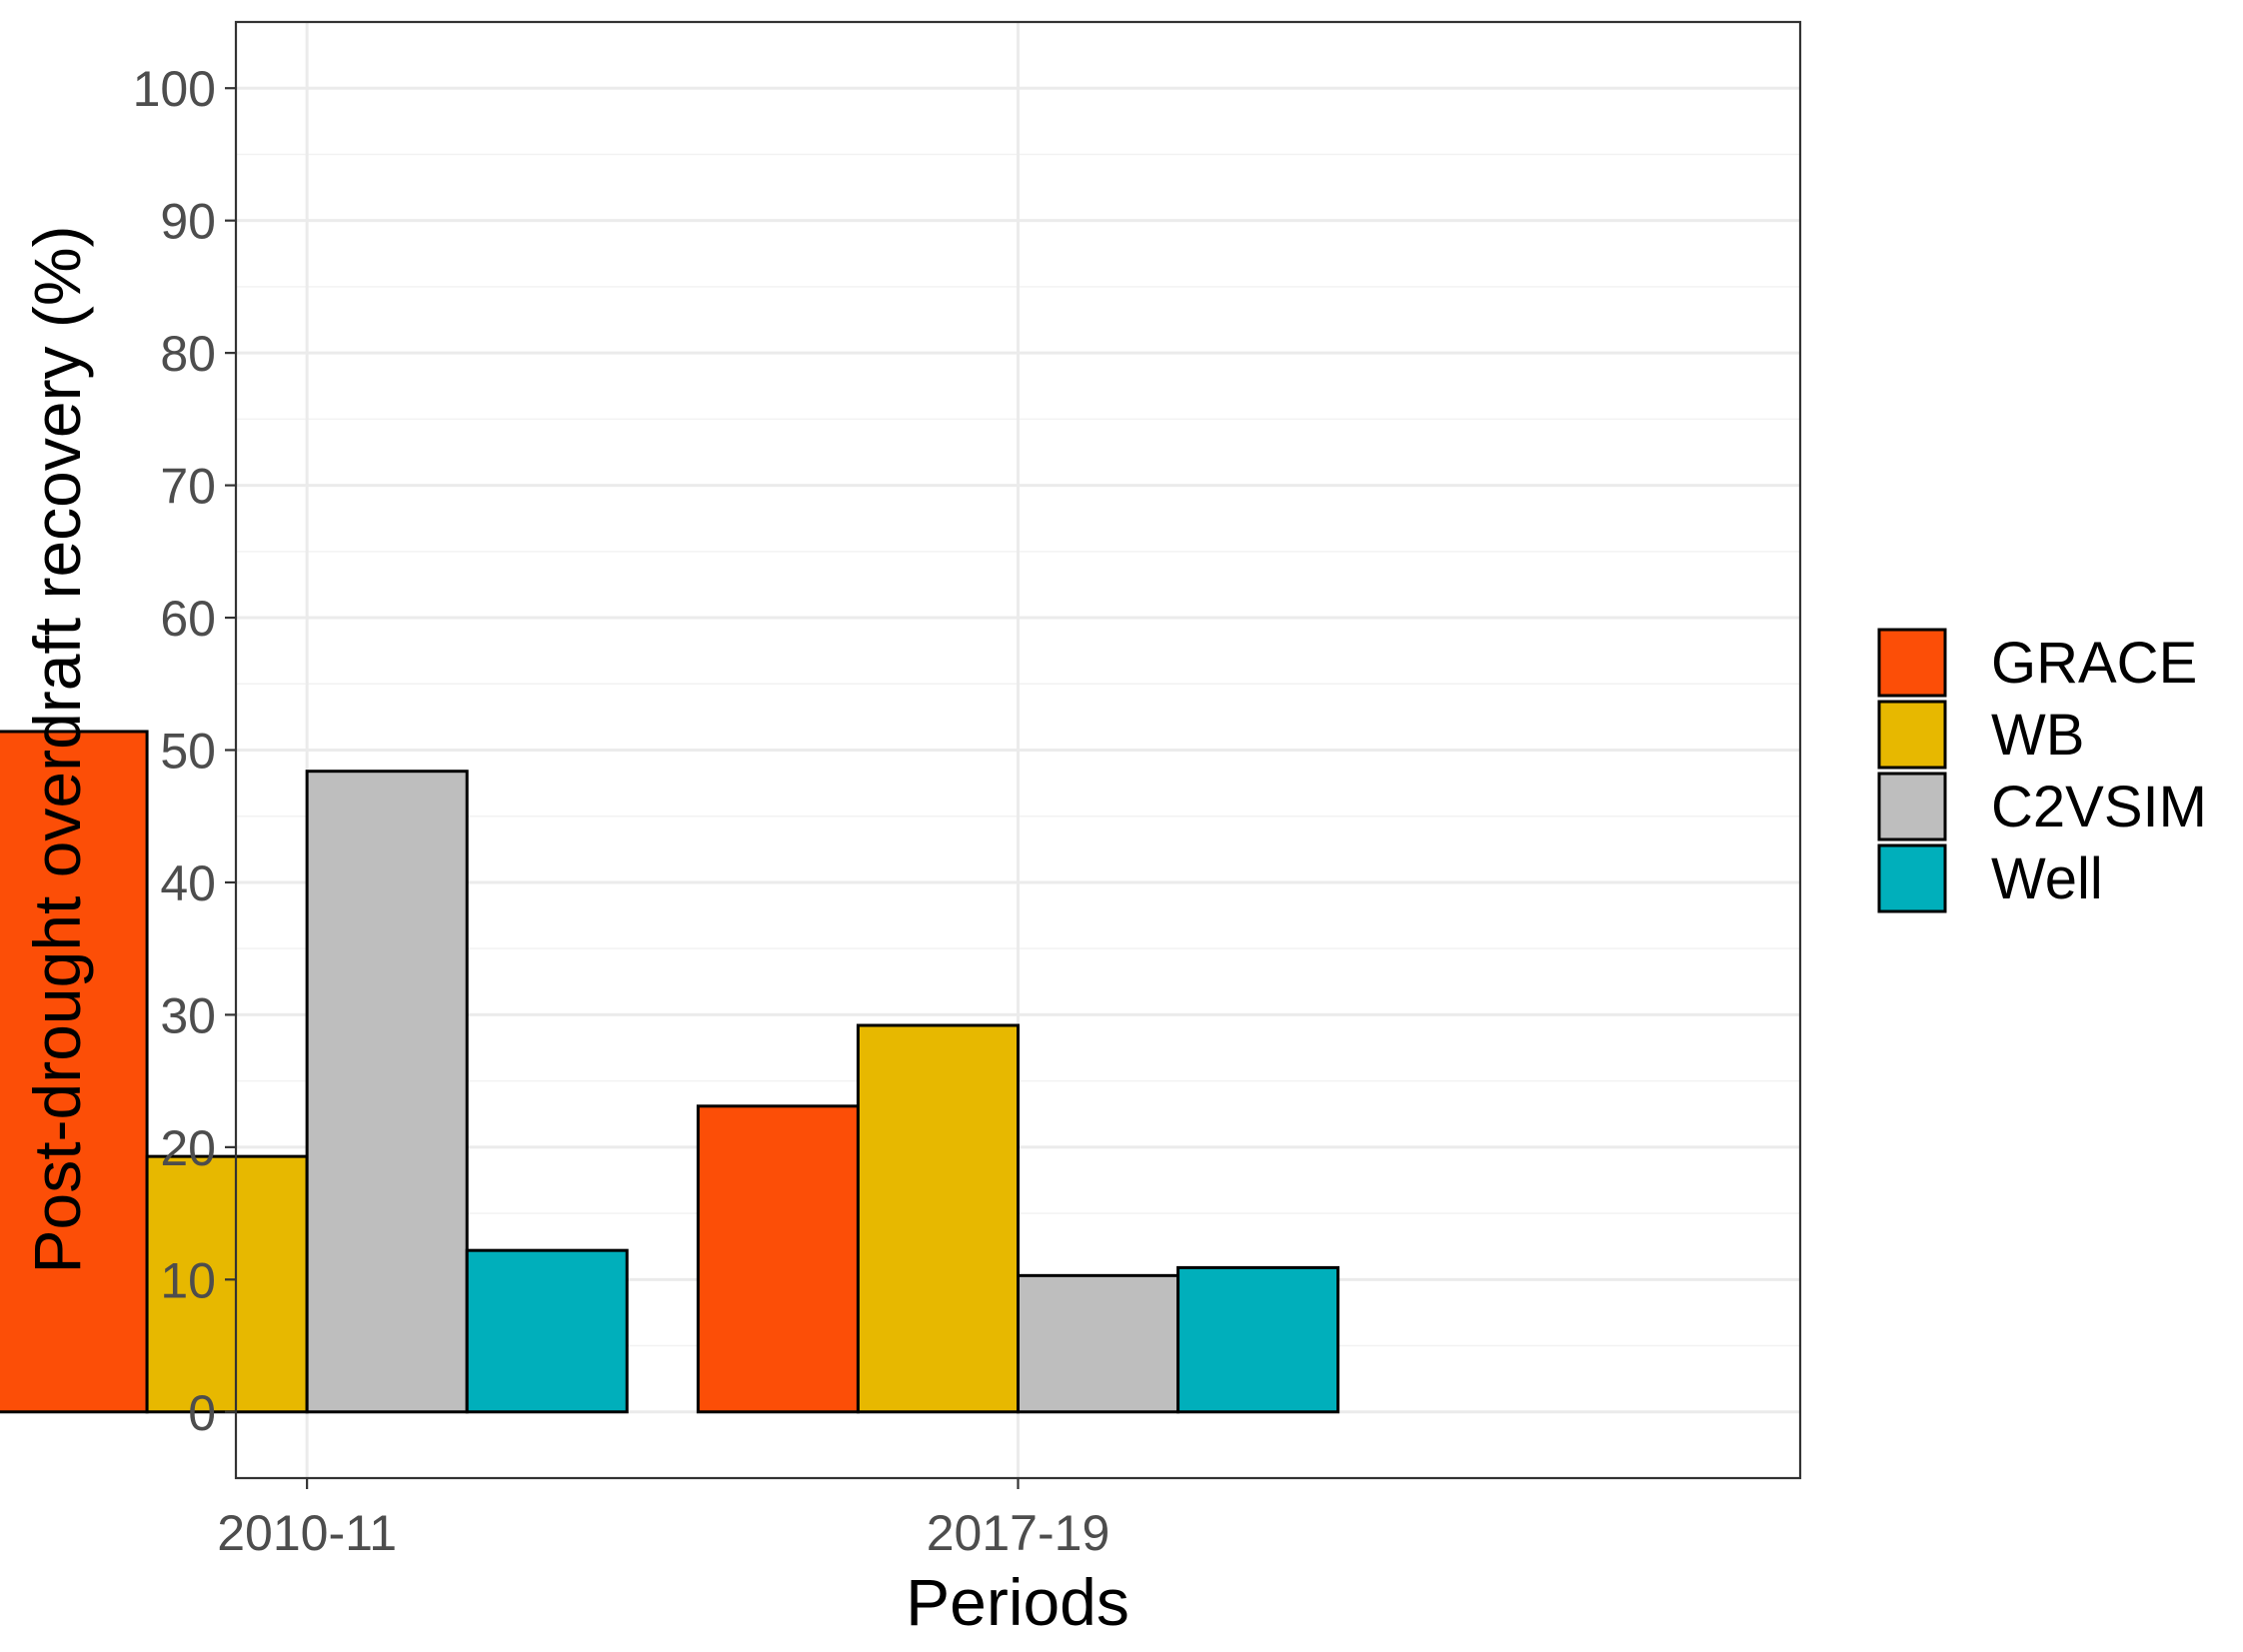 This screenshot has width=2243, height=1652. What do you see at coordinates (202, 1413) in the screenshot?
I see `y-tick-label: 0` at bounding box center [202, 1413].